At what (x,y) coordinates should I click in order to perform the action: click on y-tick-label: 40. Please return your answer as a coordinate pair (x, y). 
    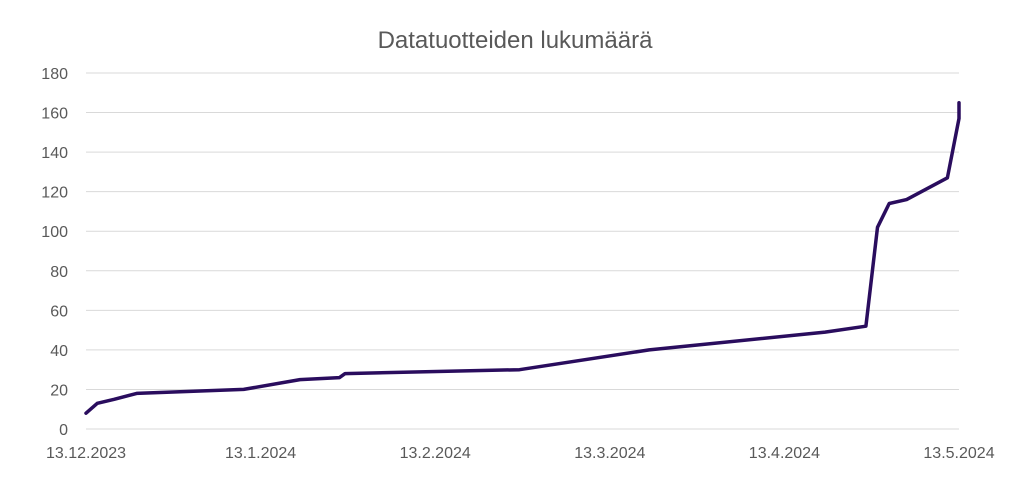
    Looking at the image, I should click on (59, 351).